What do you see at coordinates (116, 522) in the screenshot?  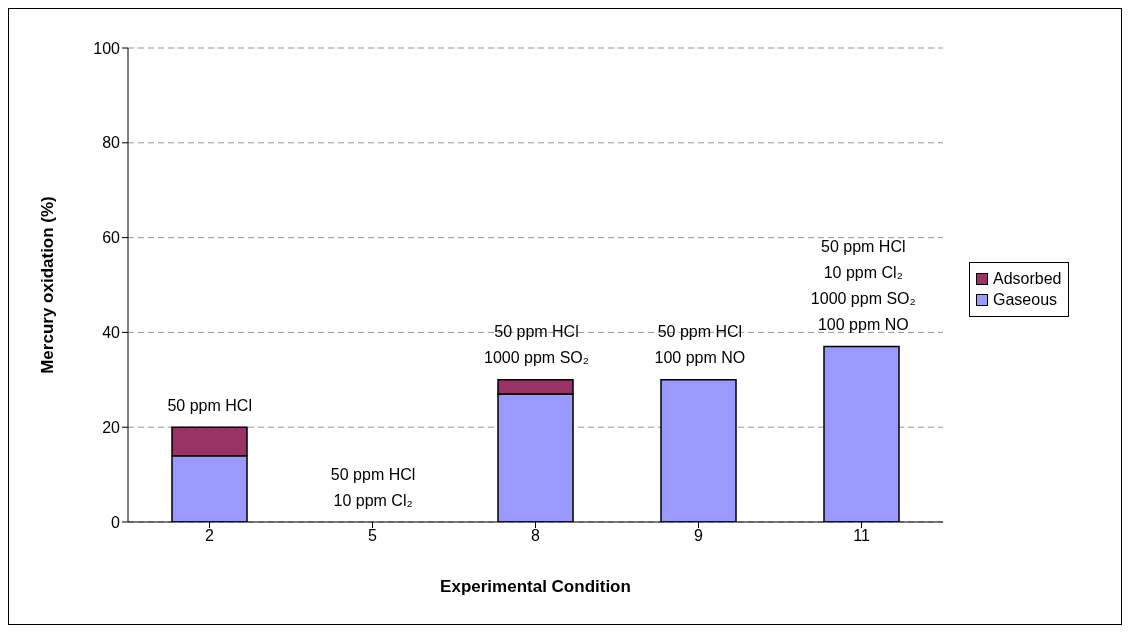 I see `y-tick-label: 0` at bounding box center [116, 522].